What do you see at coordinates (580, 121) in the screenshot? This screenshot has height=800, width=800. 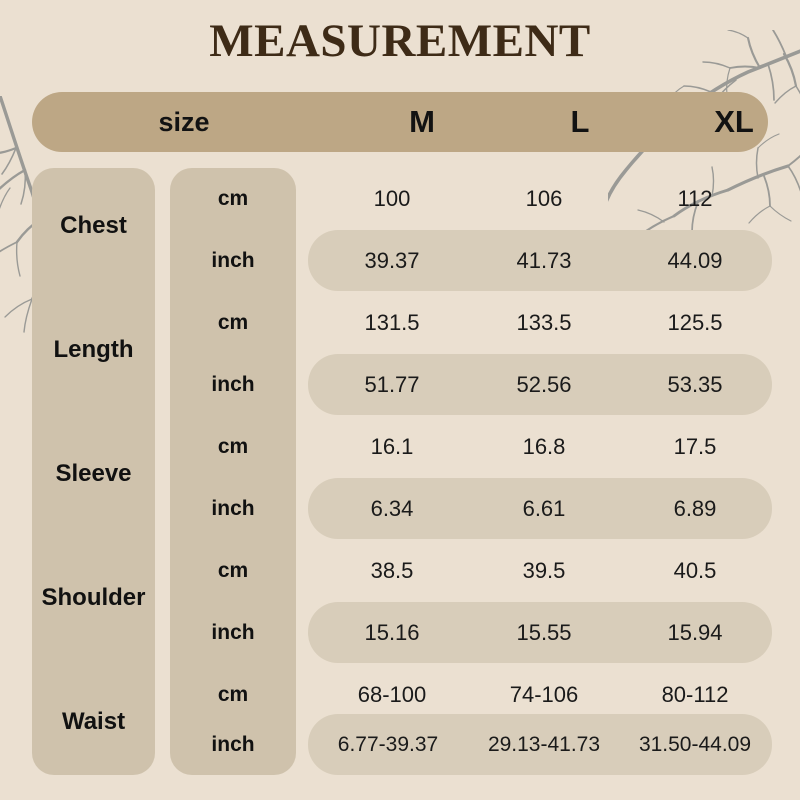 I see `header-size-l: L` at bounding box center [580, 121].